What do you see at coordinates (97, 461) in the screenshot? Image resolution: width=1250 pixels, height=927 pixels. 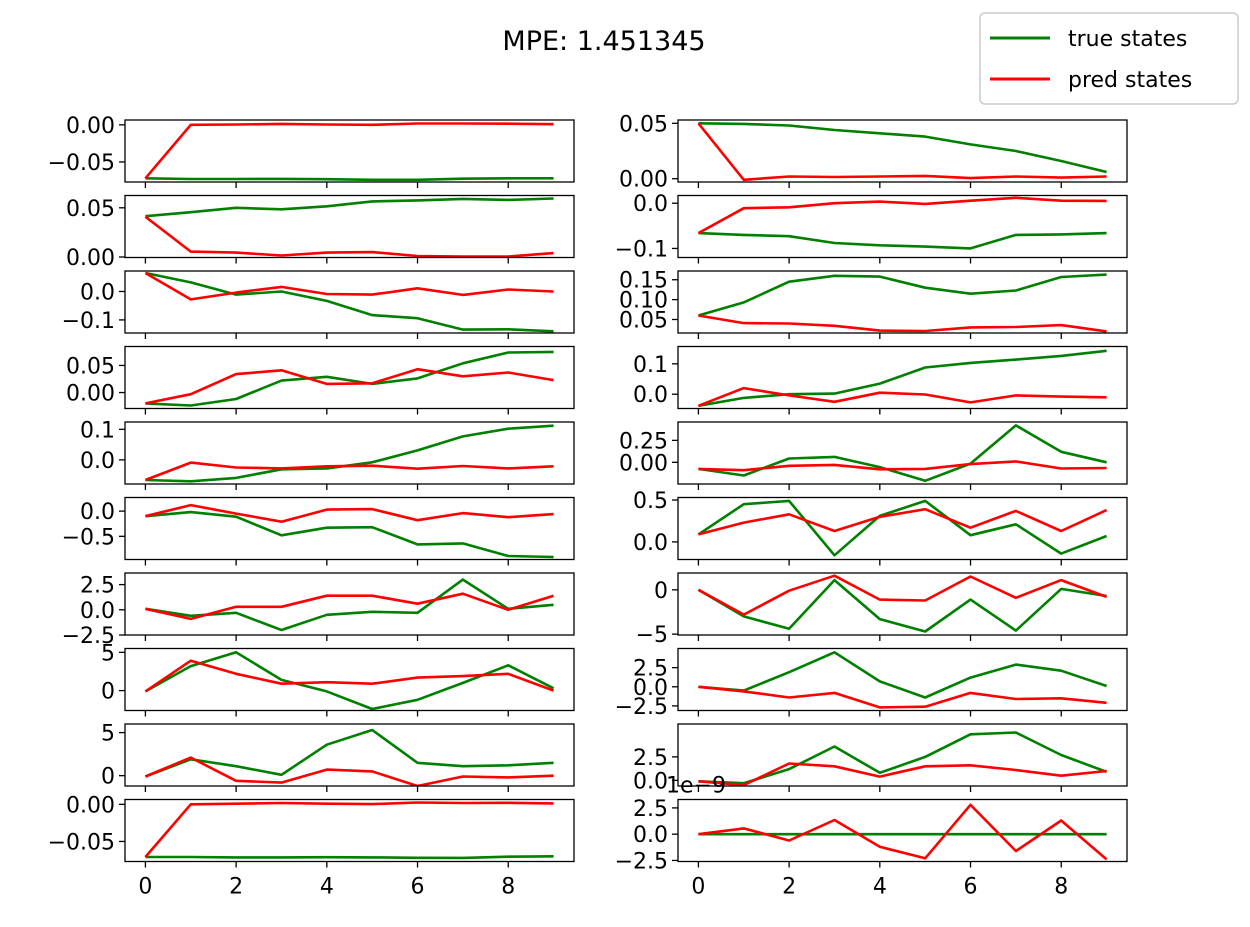 I see `ytick-label-r4-c0-1: 0.0` at bounding box center [97, 461].